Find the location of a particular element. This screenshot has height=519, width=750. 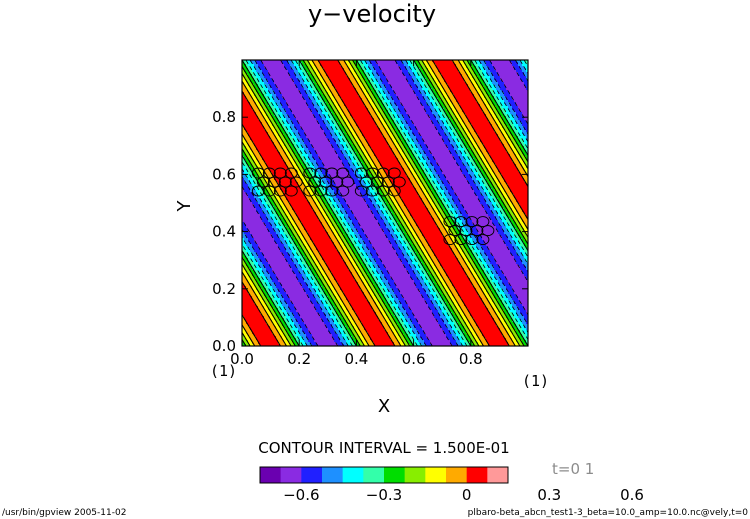

footer-left: /usr/bin/gpview 2005-11-02 is located at coordinates (64, 513).